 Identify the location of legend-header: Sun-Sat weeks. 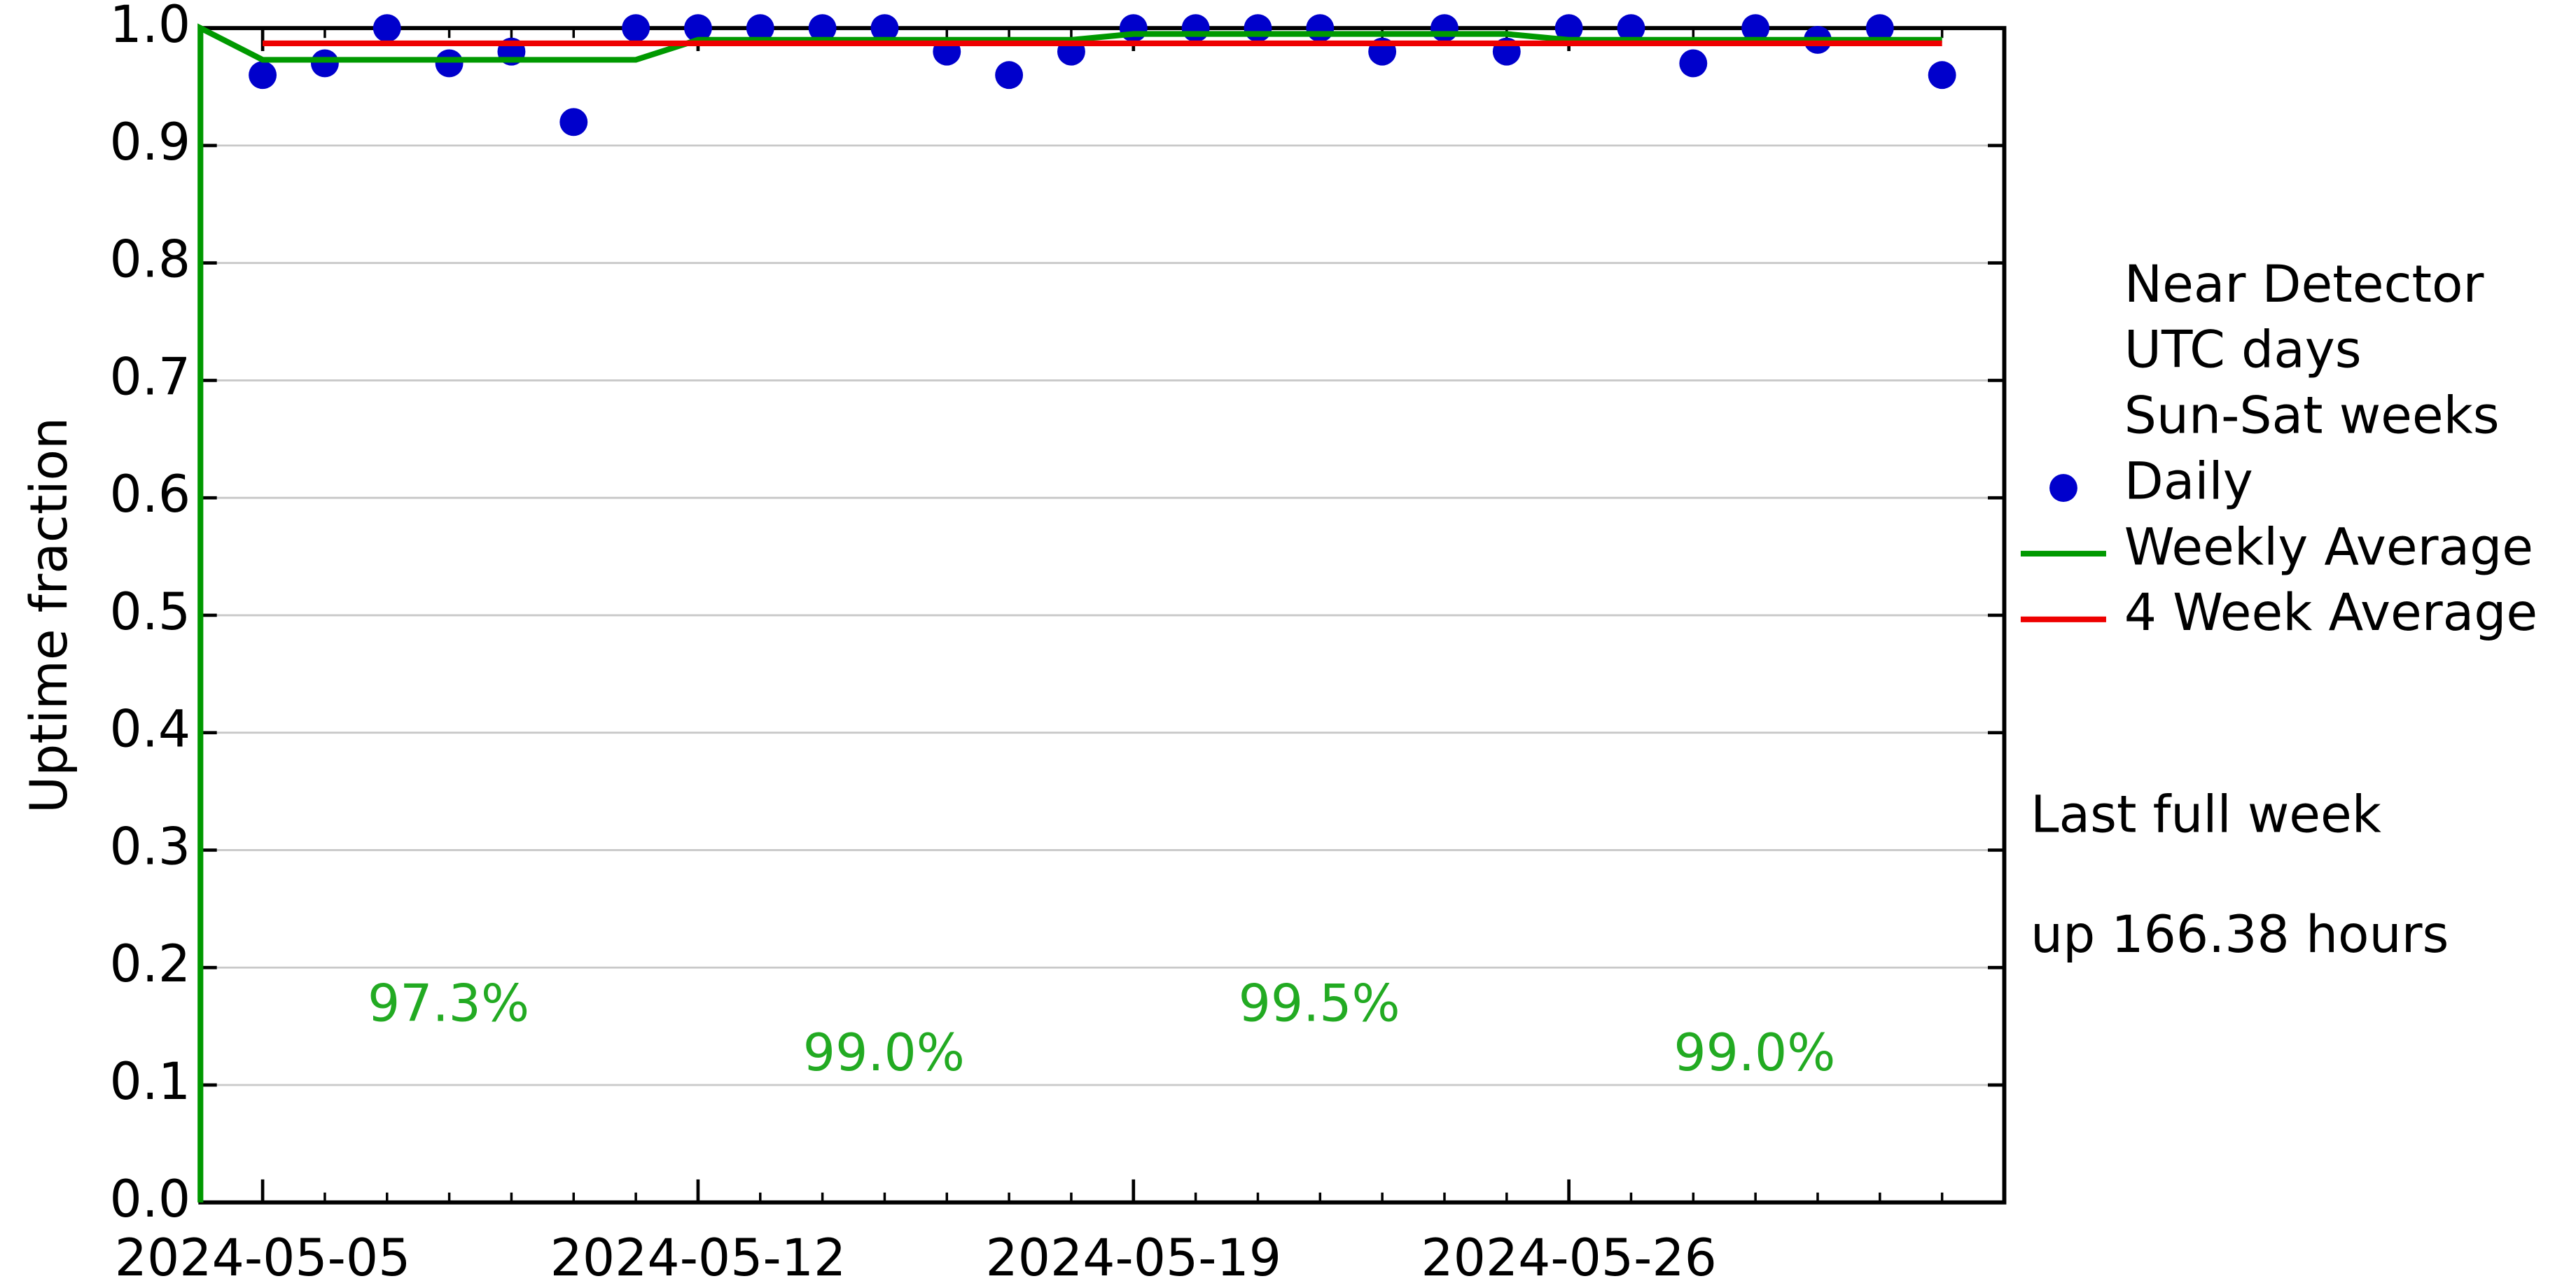
(2312, 416).